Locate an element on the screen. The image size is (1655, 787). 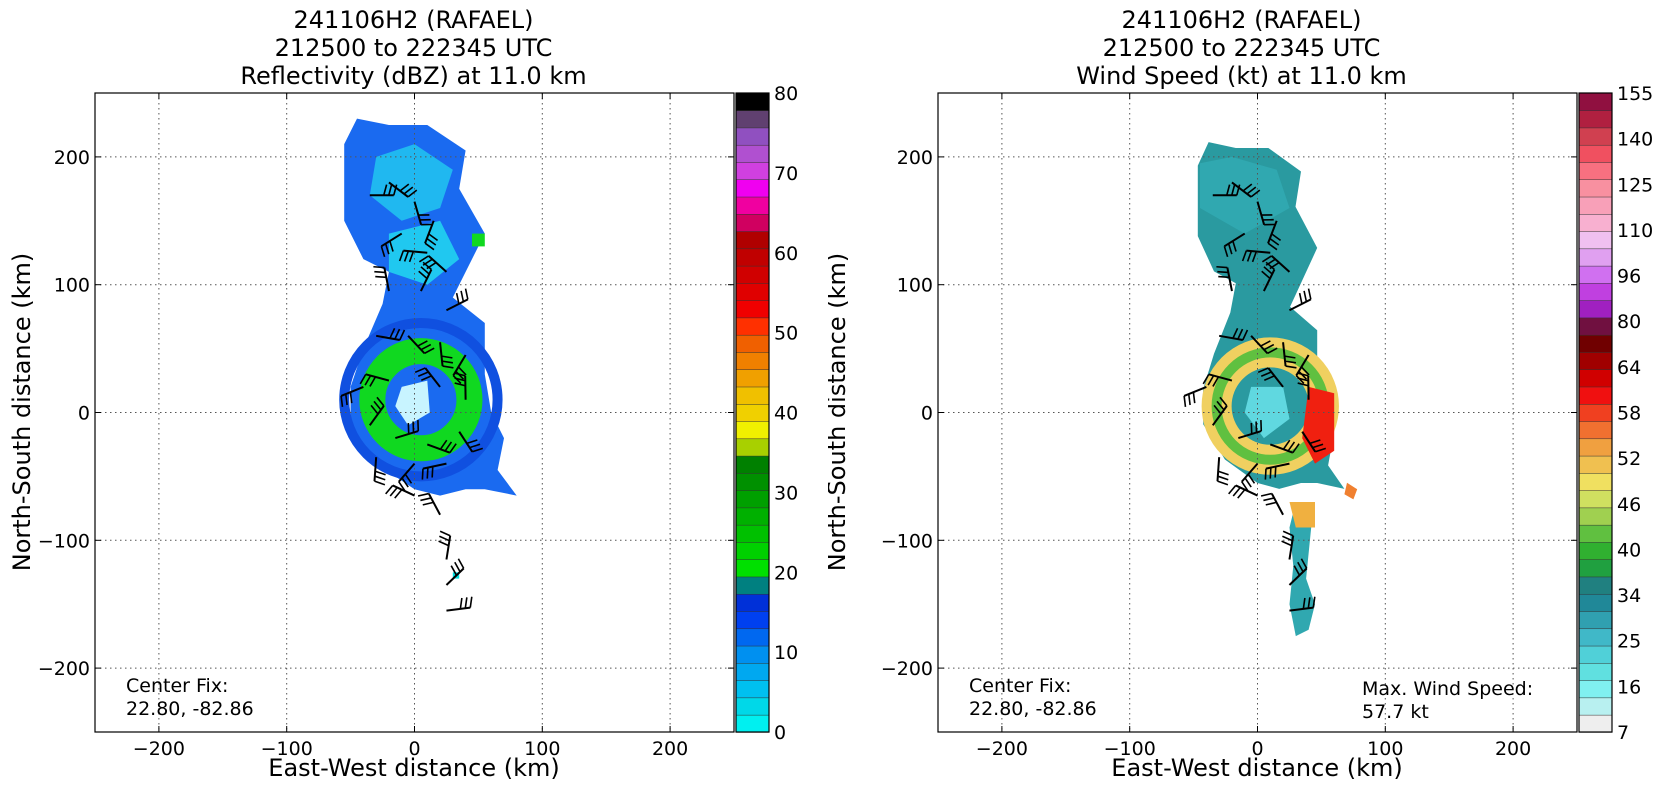
chart-title-line1: 241106H2 (RAFAEL) is located at coordinates (1241, 20).